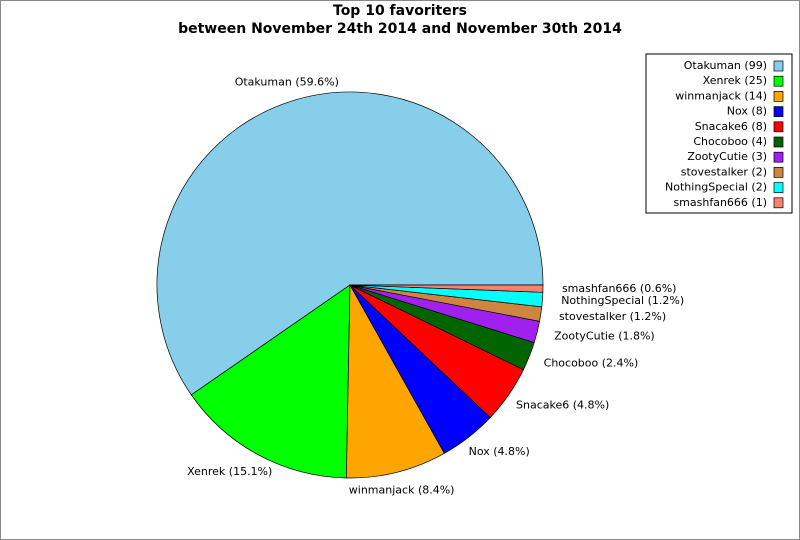 This screenshot has height=540, width=800. What do you see at coordinates (716, 187) in the screenshot?
I see `legend-label: NothingSpecial (2)` at bounding box center [716, 187].